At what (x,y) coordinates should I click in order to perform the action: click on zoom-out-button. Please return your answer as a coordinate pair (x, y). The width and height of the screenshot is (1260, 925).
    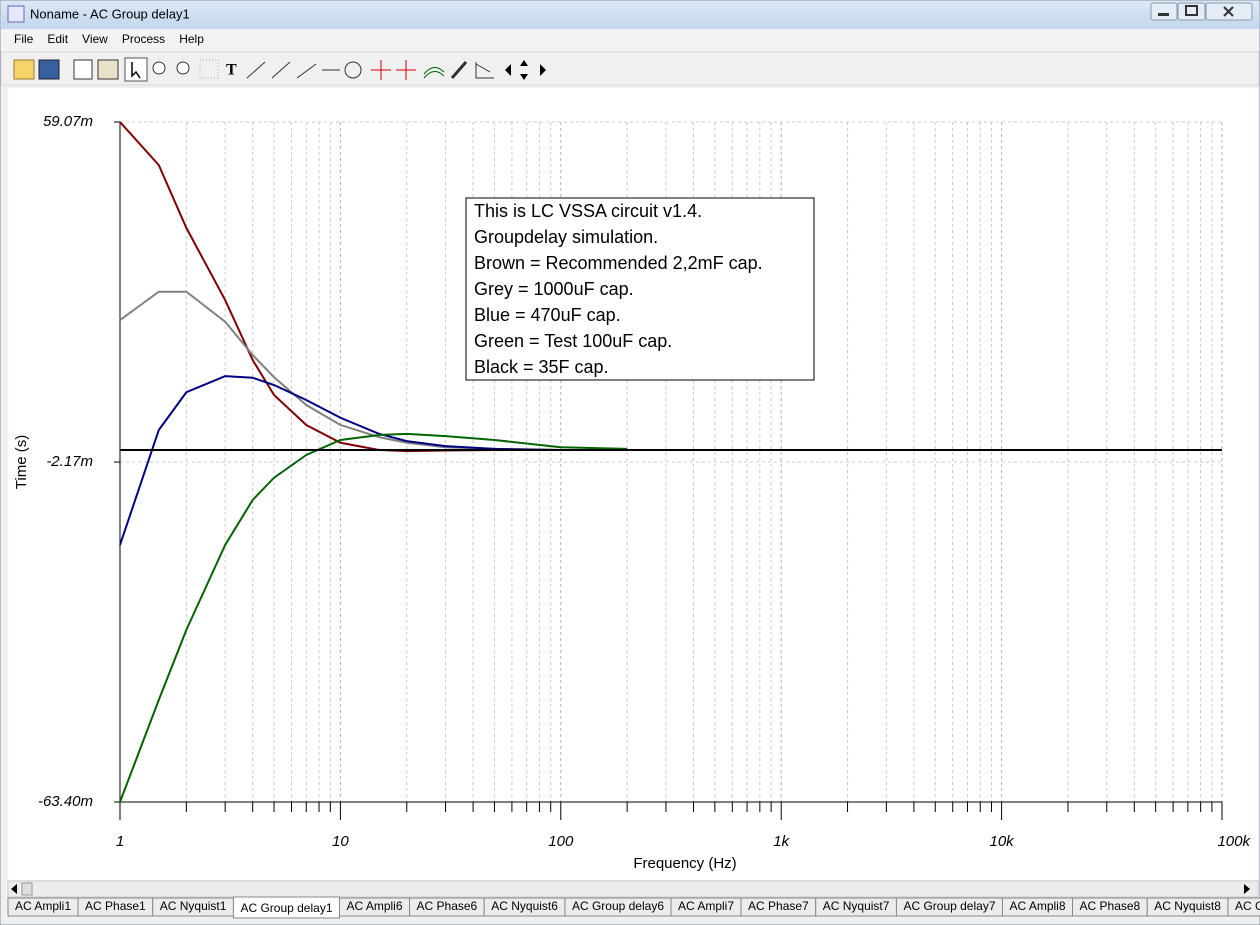
    Looking at the image, I should click on (183, 68).